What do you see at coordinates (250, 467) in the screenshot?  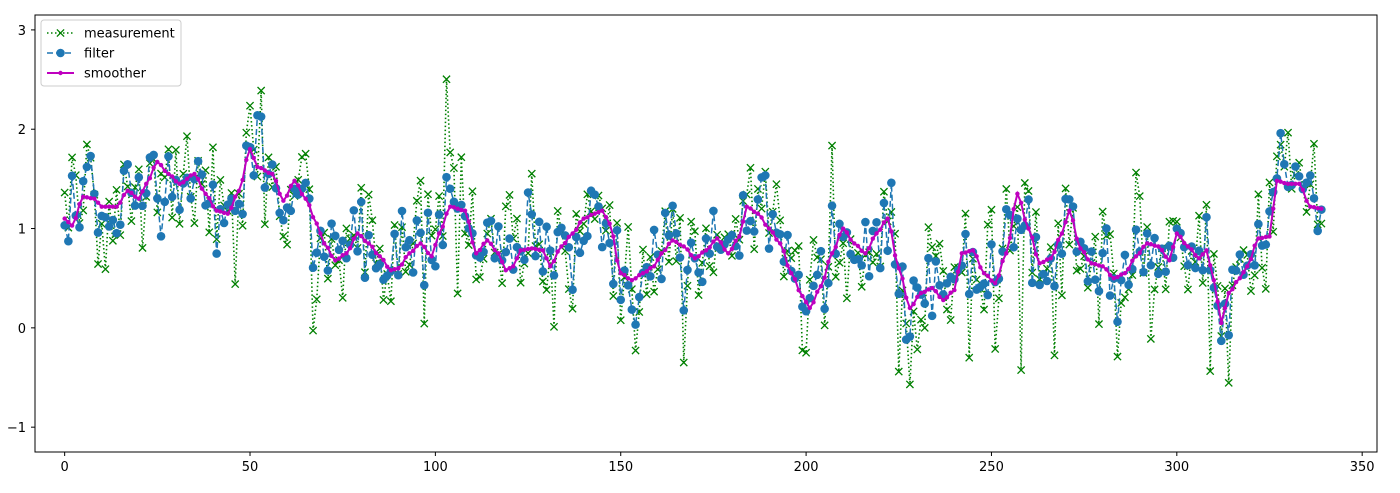 I see `x-tick-label: 50` at bounding box center [250, 467].